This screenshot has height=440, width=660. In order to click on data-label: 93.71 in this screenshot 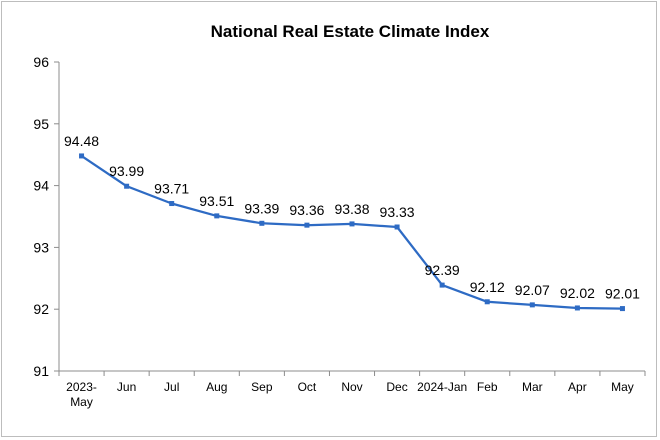, I will do `click(171, 189)`.